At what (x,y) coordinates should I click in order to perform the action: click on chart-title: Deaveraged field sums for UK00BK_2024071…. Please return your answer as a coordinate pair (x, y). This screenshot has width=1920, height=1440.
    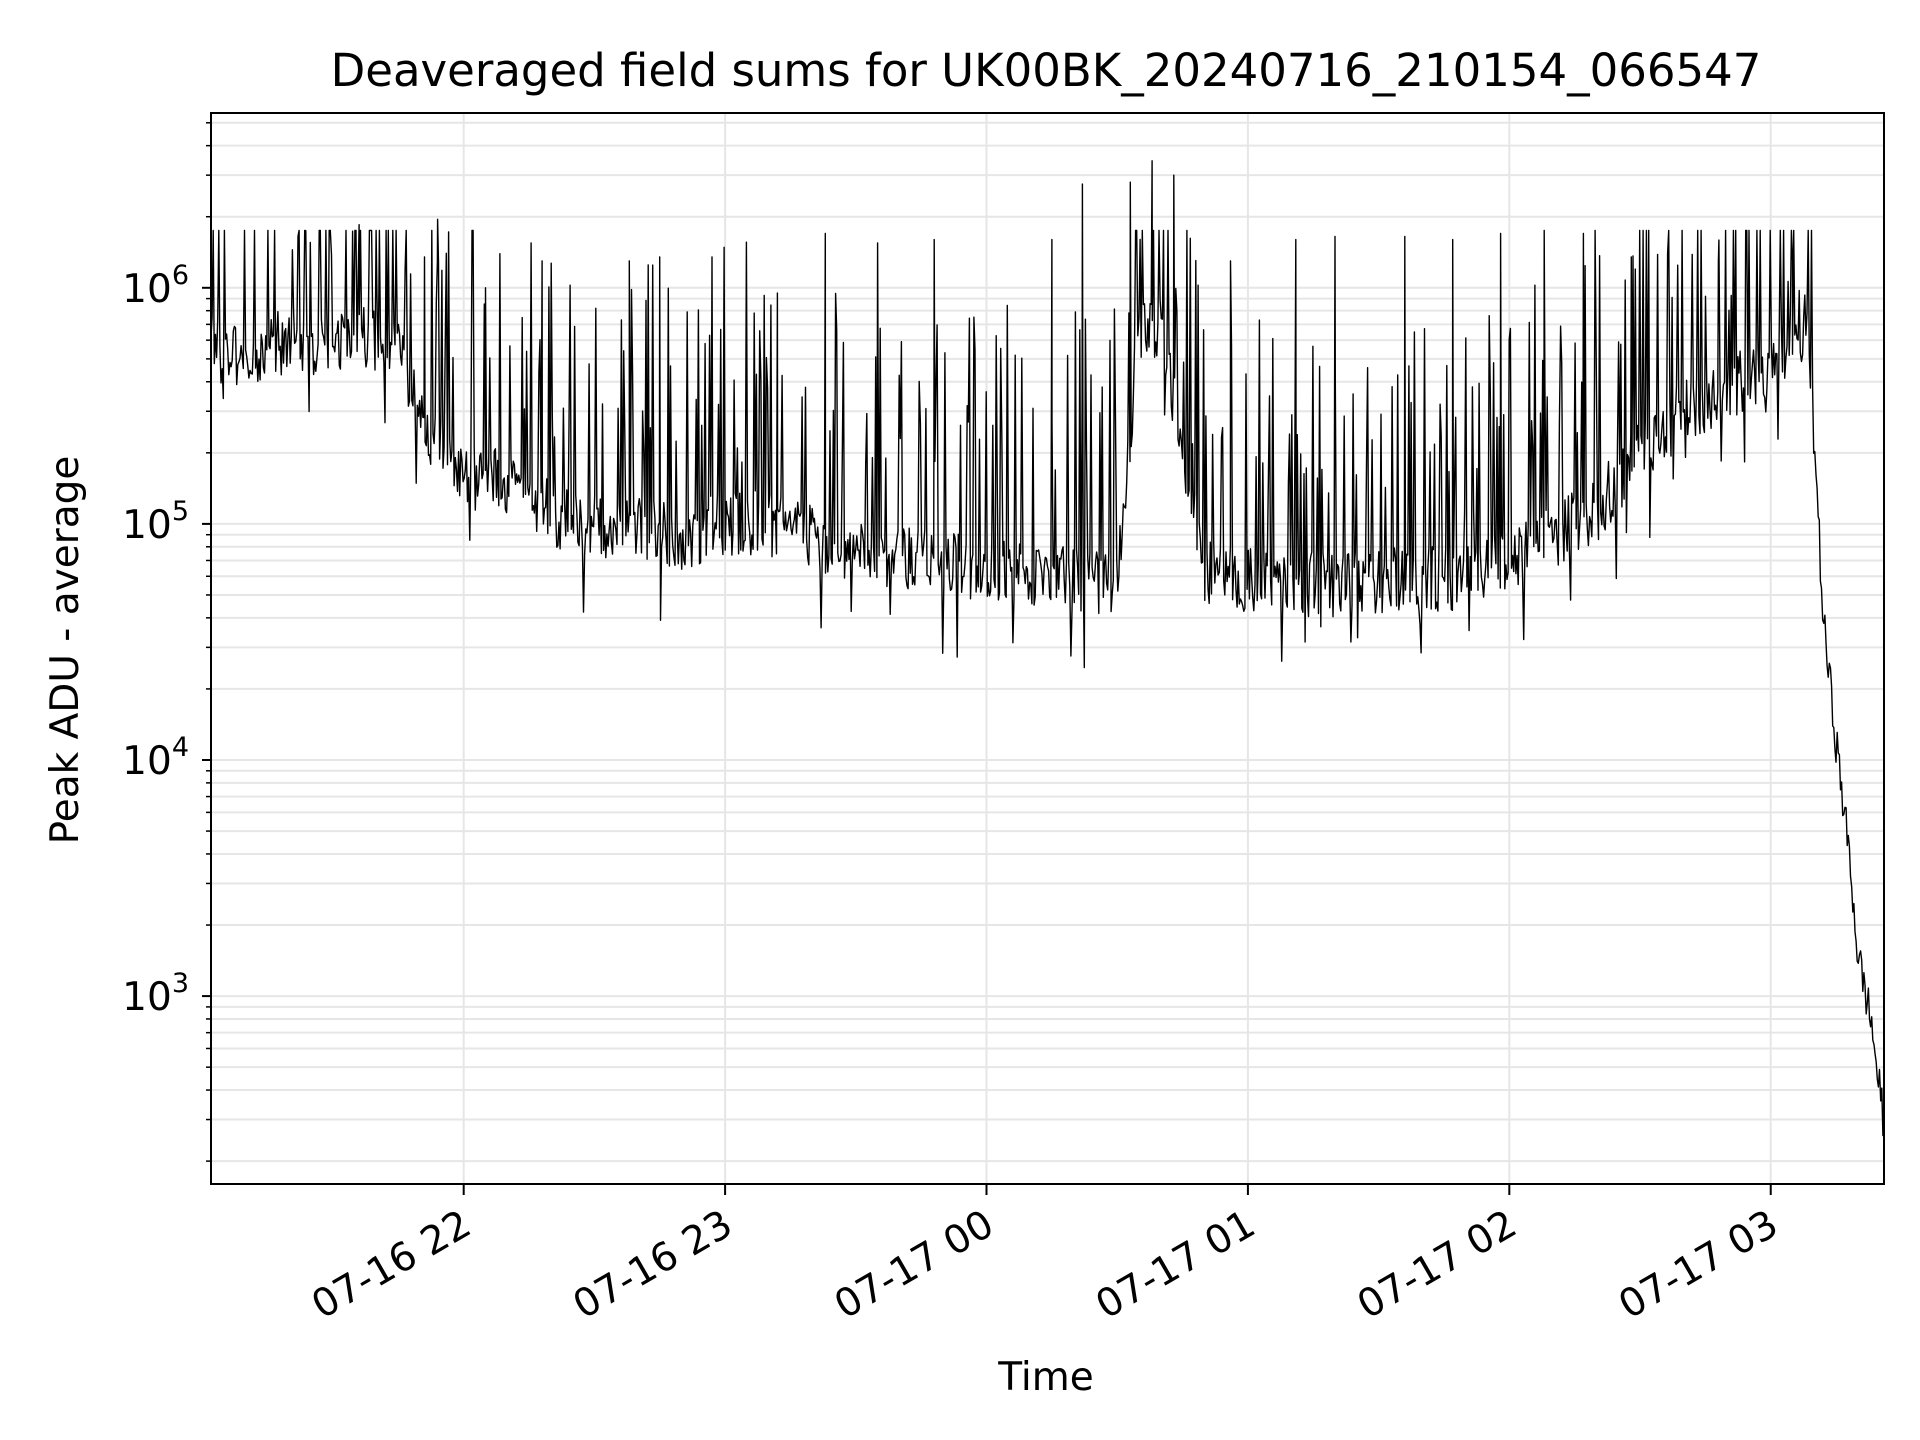
    Looking at the image, I should click on (1046, 70).